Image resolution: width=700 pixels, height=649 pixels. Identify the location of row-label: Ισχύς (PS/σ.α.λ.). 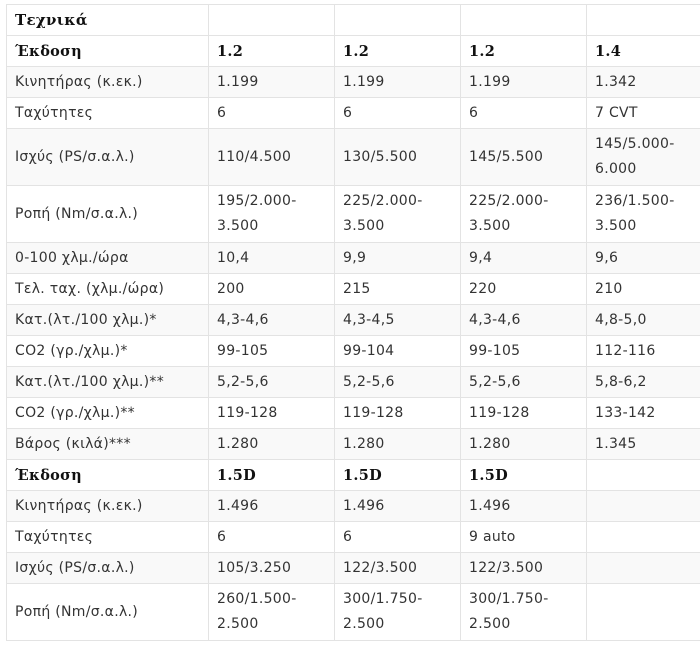
(108, 568).